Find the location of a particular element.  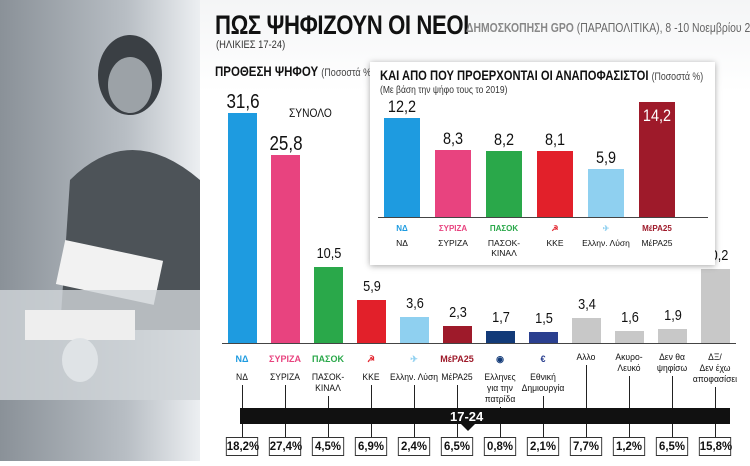

page-title: ΠΩΣ ΨΗΦΙΖΟΥΝ ΟΙ ΝΕΟΙ is located at coordinates (342, 25).